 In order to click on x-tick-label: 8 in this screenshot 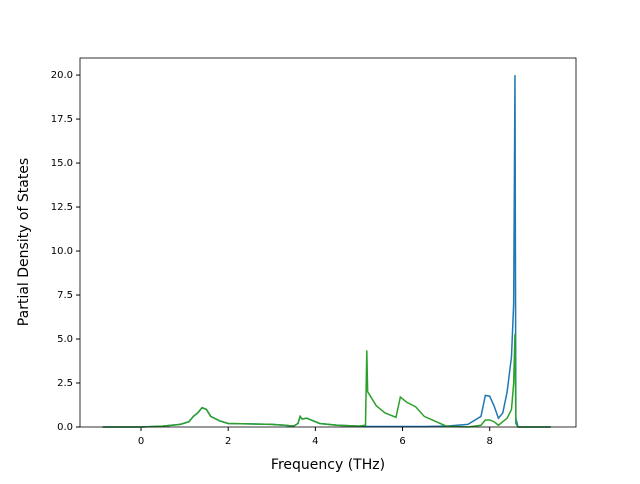, I will do `click(490, 441)`.